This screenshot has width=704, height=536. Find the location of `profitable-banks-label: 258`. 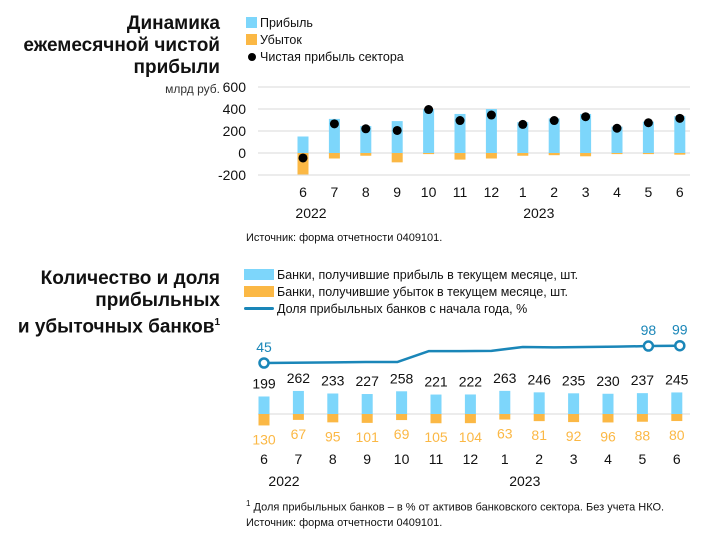

profitable-banks-label: 258 is located at coordinates (402, 378).